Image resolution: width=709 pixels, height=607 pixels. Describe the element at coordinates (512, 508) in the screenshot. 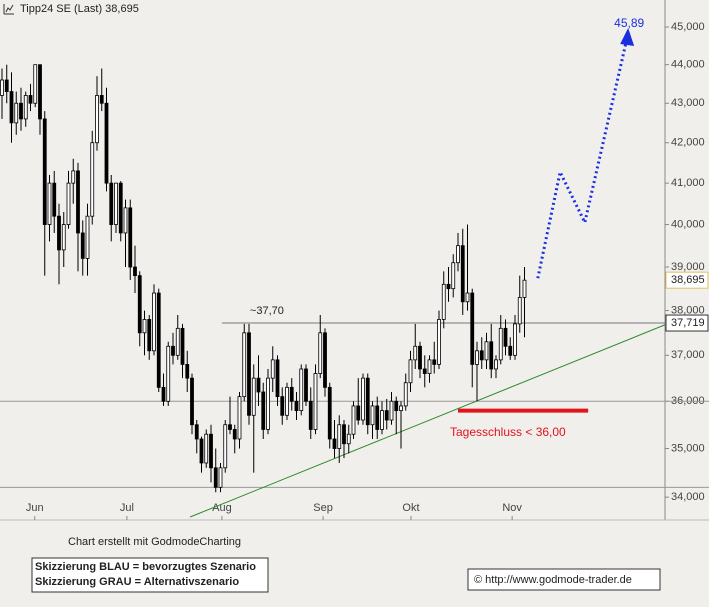

I see `x-tick-label: Nov` at that location.